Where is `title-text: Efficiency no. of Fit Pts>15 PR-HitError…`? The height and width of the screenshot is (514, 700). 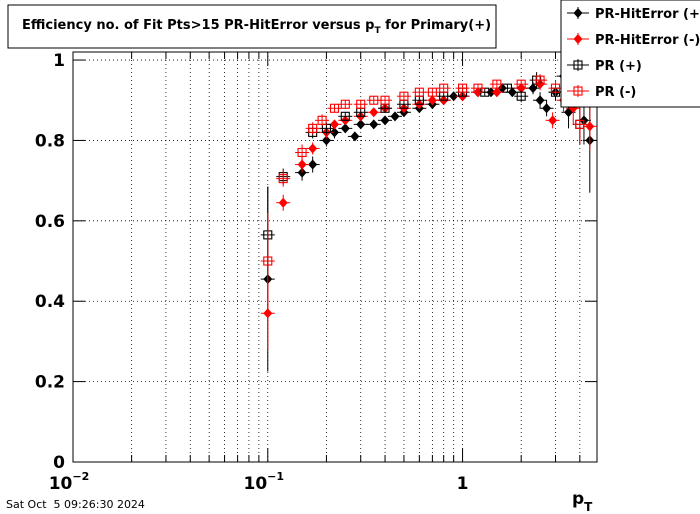 title-text: Efficiency no. of Fit Pts>15 PR-HitError… is located at coordinates (198, 25).